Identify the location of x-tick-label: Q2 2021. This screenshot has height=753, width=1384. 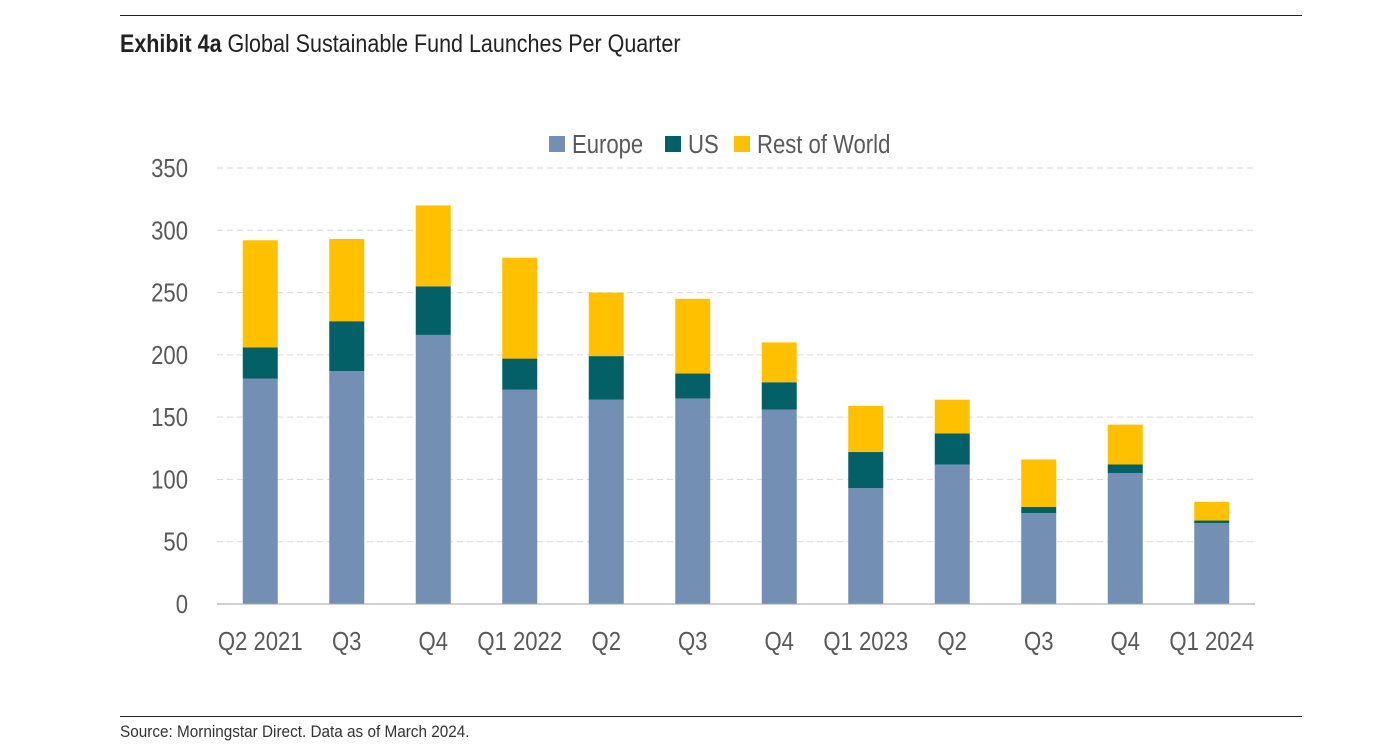
(260, 641).